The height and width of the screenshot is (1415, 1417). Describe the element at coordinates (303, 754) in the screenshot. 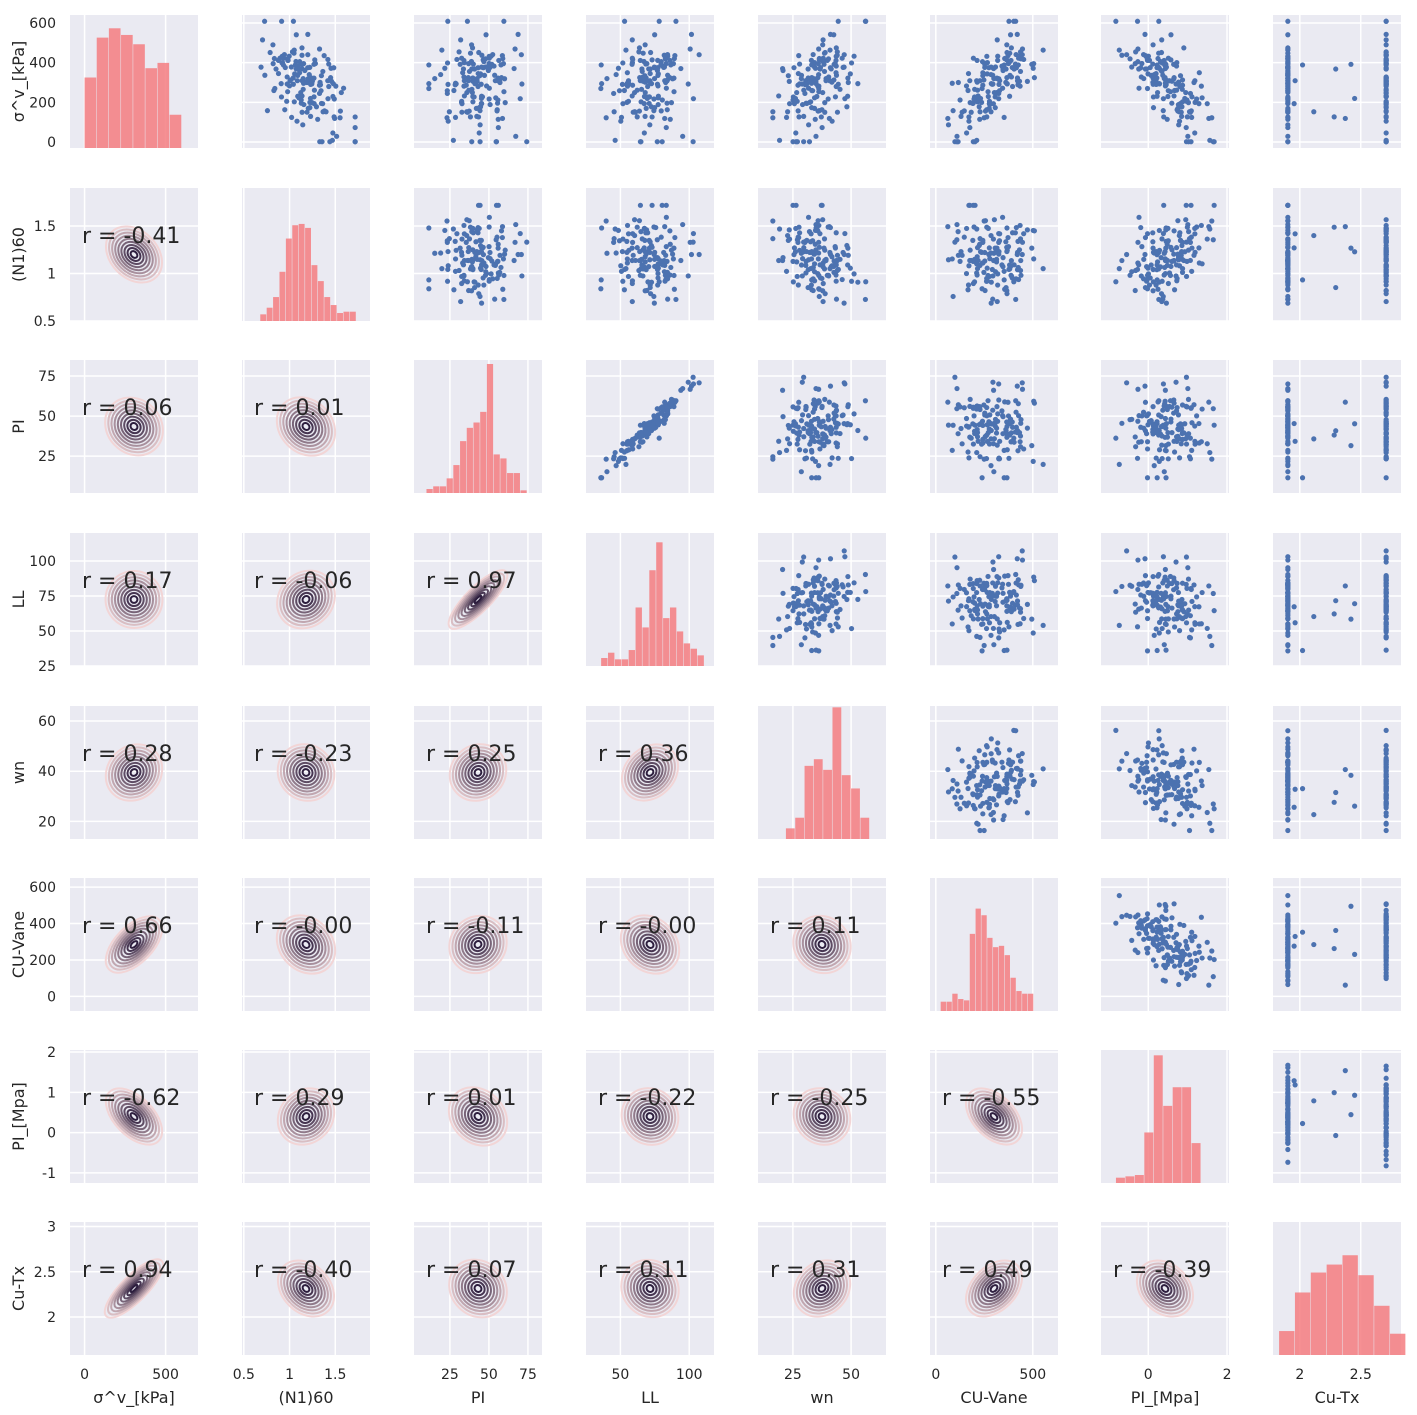

I see `correlation-label: r = -0.23` at that location.